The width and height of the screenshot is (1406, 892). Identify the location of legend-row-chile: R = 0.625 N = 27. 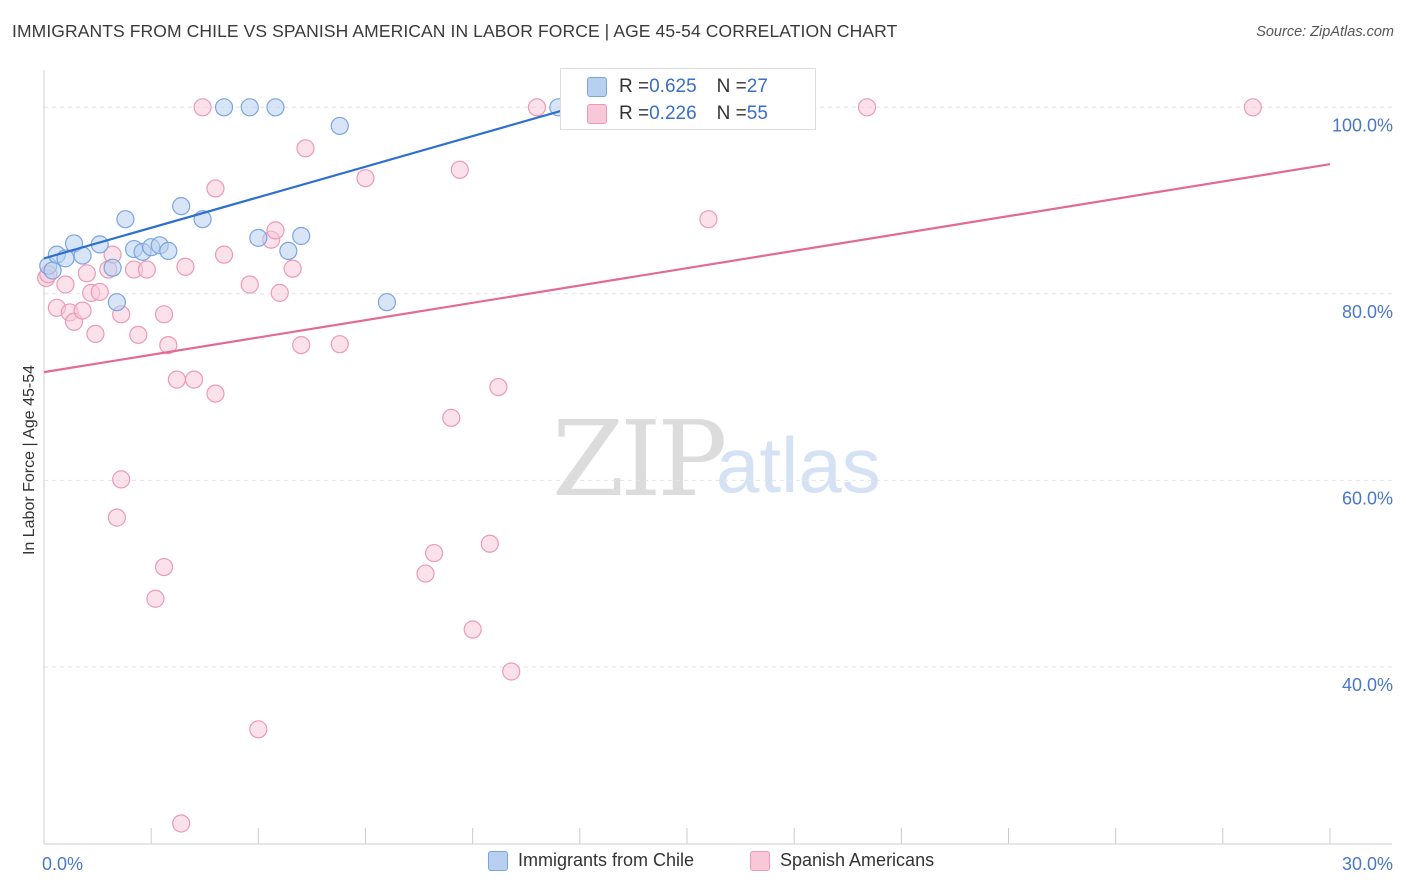
(677, 87).